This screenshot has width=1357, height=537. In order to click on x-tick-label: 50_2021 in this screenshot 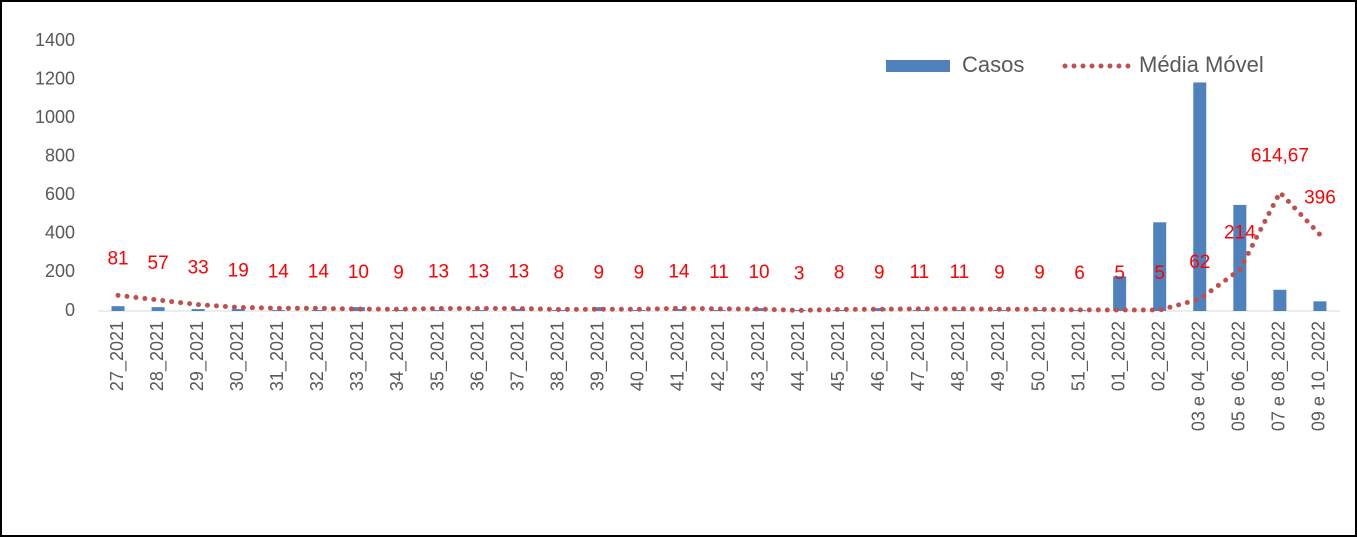, I will do `click(1038, 356)`.